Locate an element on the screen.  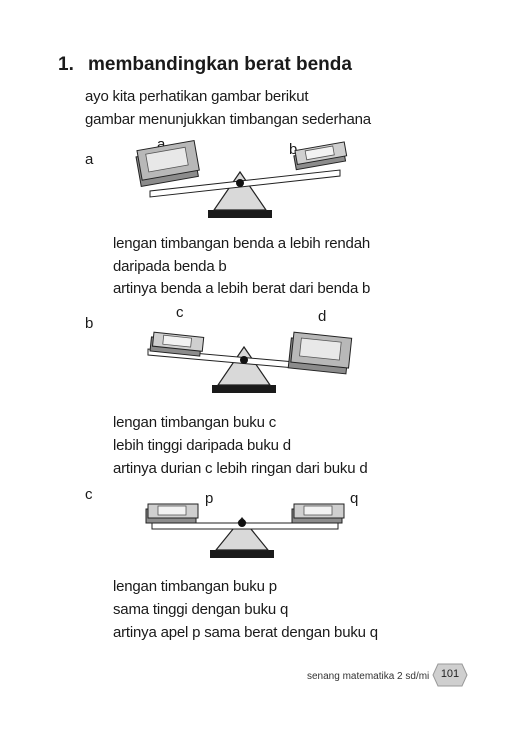
scale-beam is located at coordinates (245, 183).